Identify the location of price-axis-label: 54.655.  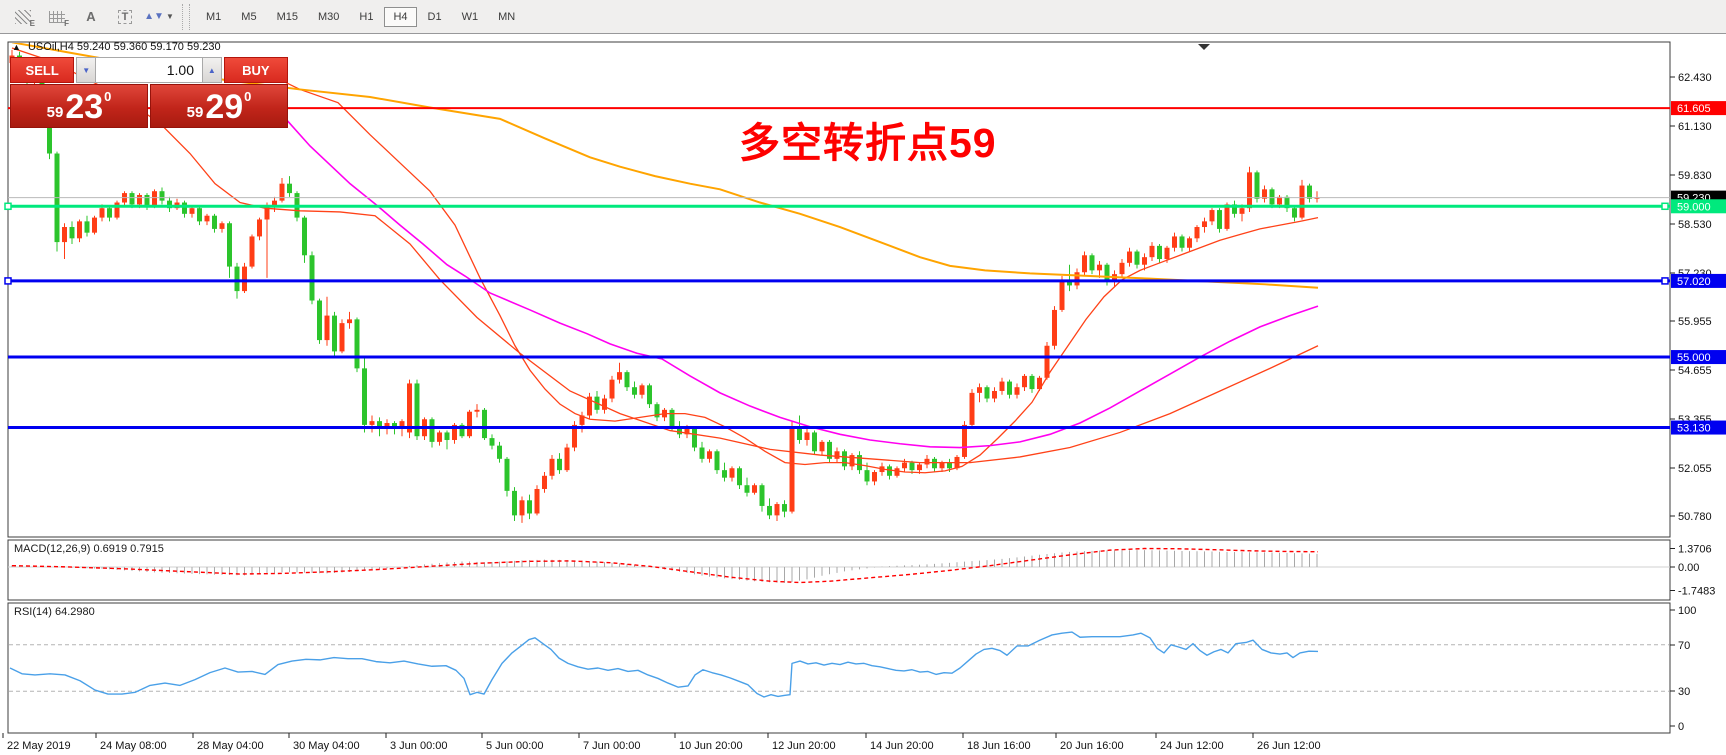
(1695, 371).